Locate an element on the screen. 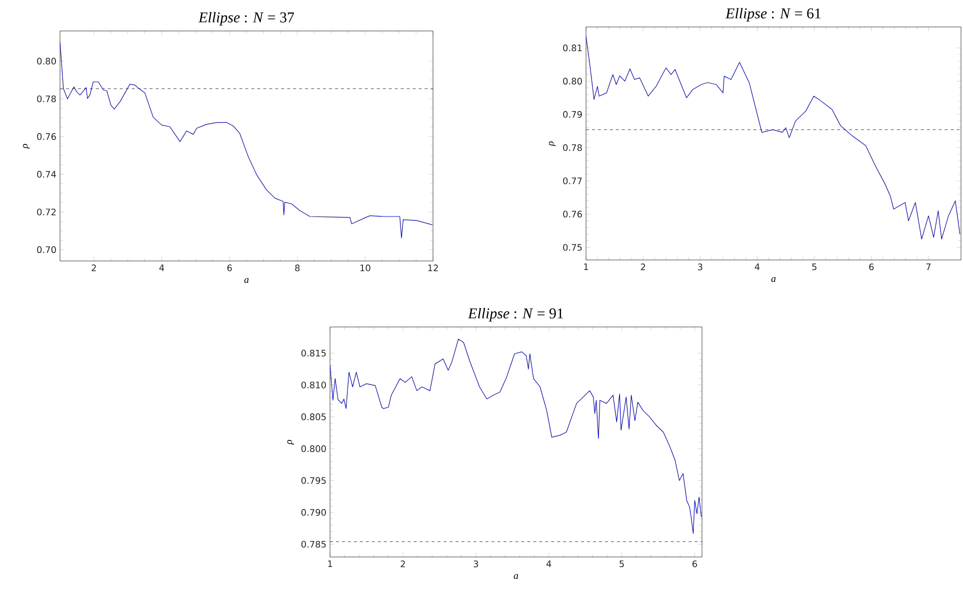  x-tick-label: 8 is located at coordinates (297, 268).